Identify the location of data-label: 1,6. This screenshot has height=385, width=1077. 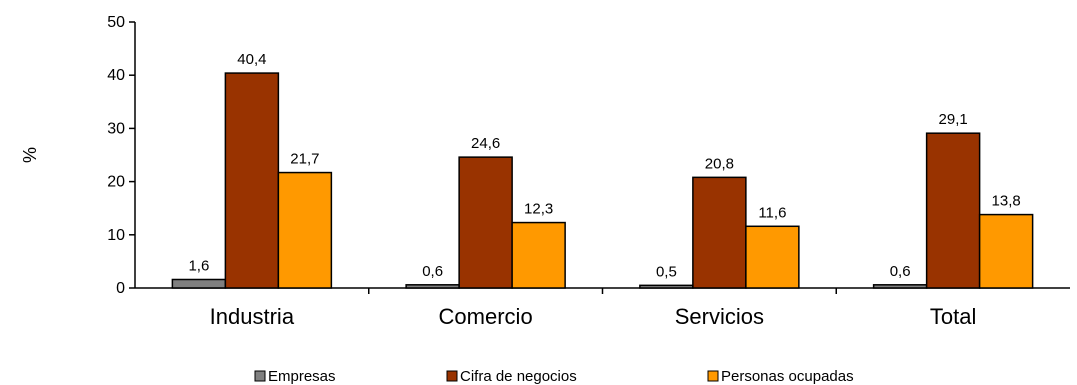
(198, 265).